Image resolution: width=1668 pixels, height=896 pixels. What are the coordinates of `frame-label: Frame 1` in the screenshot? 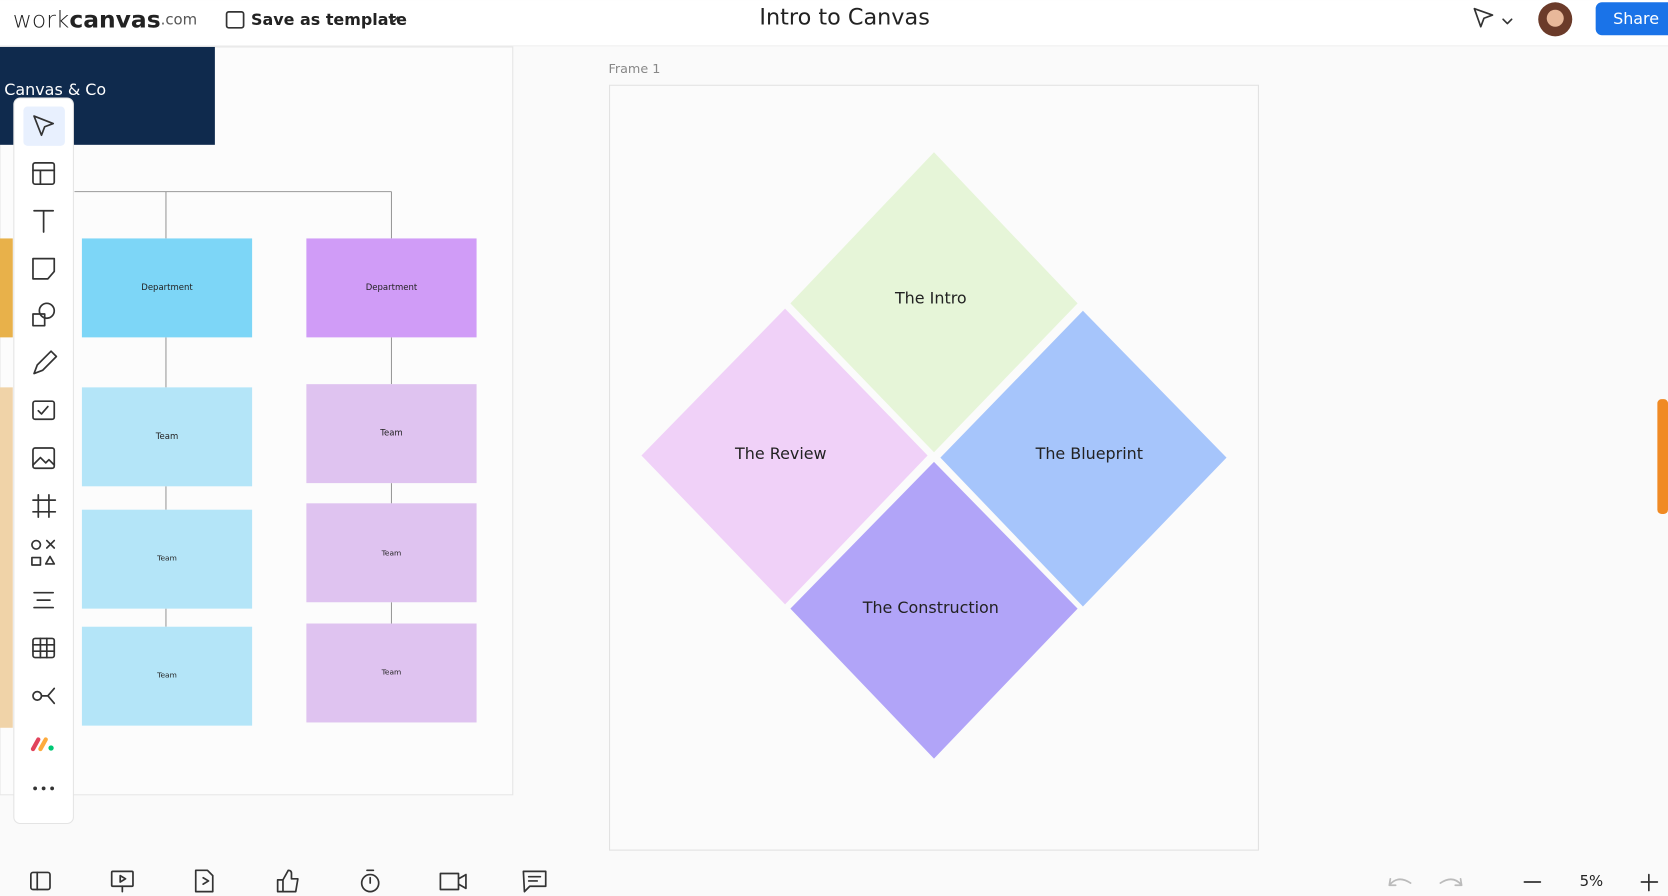 It's located at (634, 69).